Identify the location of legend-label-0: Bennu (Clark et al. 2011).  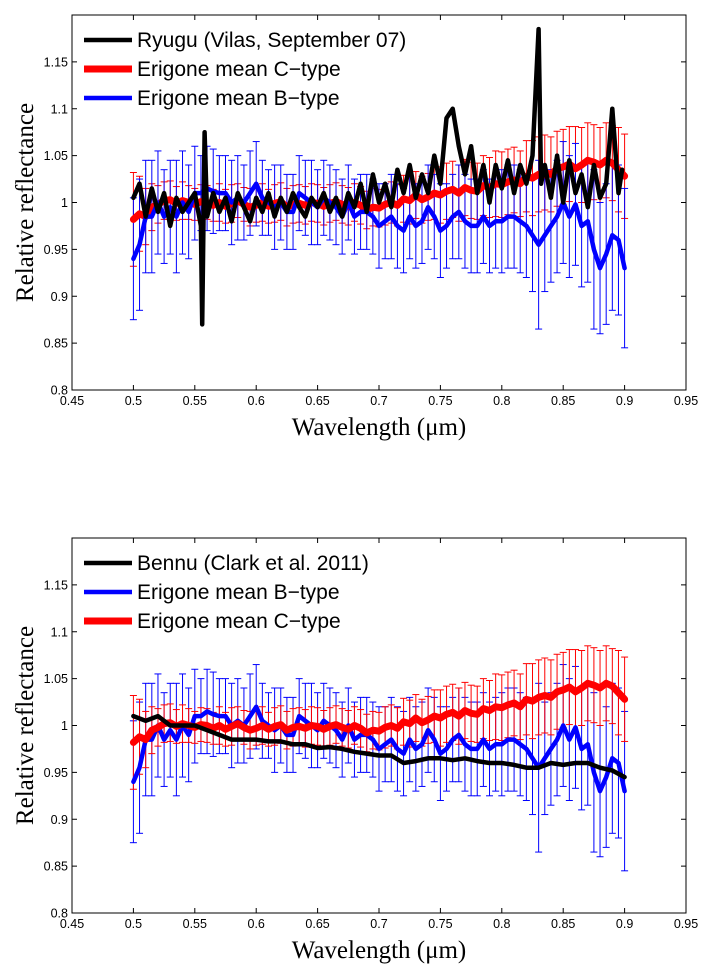
(253, 563).